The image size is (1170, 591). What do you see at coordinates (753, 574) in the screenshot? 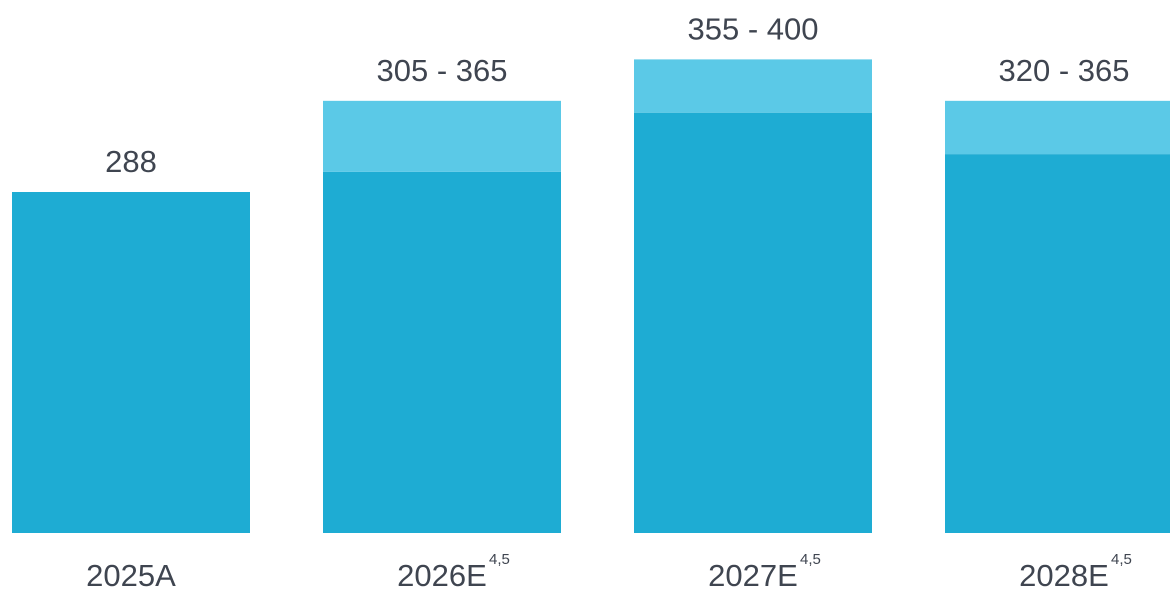
I see `x-tick-label-2027E: 2027E` at bounding box center [753, 574].